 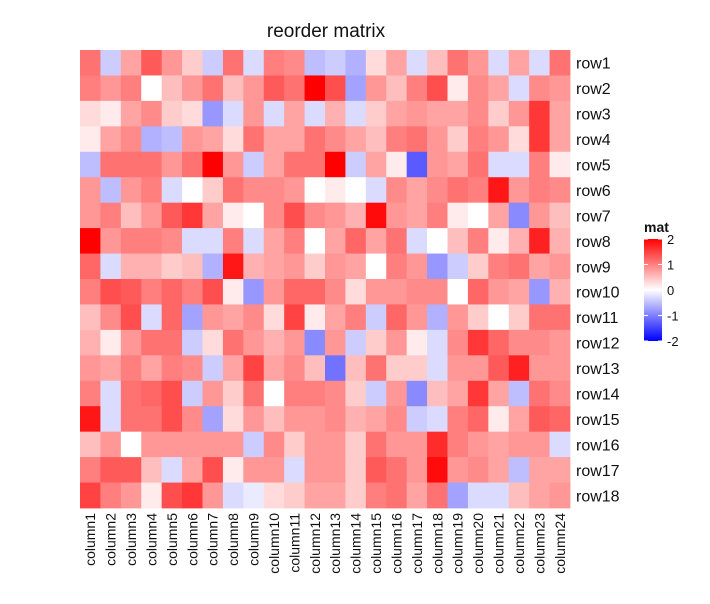 I want to click on heatmap-cell-row6-column21, so click(x=499, y=190).